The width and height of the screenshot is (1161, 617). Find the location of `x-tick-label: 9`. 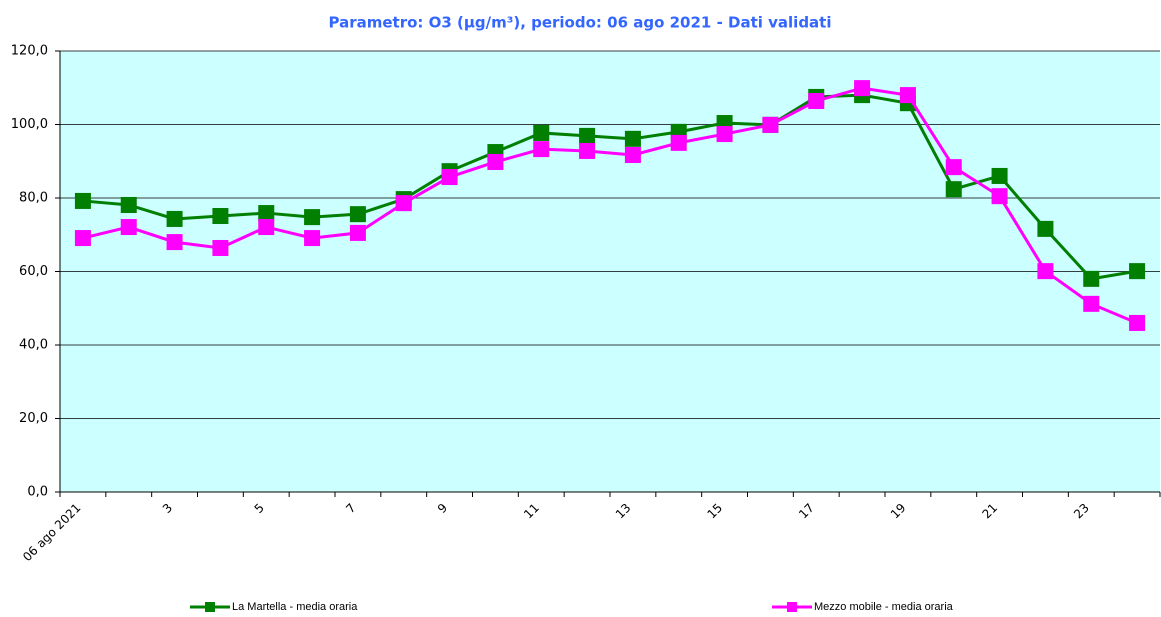

x-tick-label: 9 is located at coordinates (442, 508).